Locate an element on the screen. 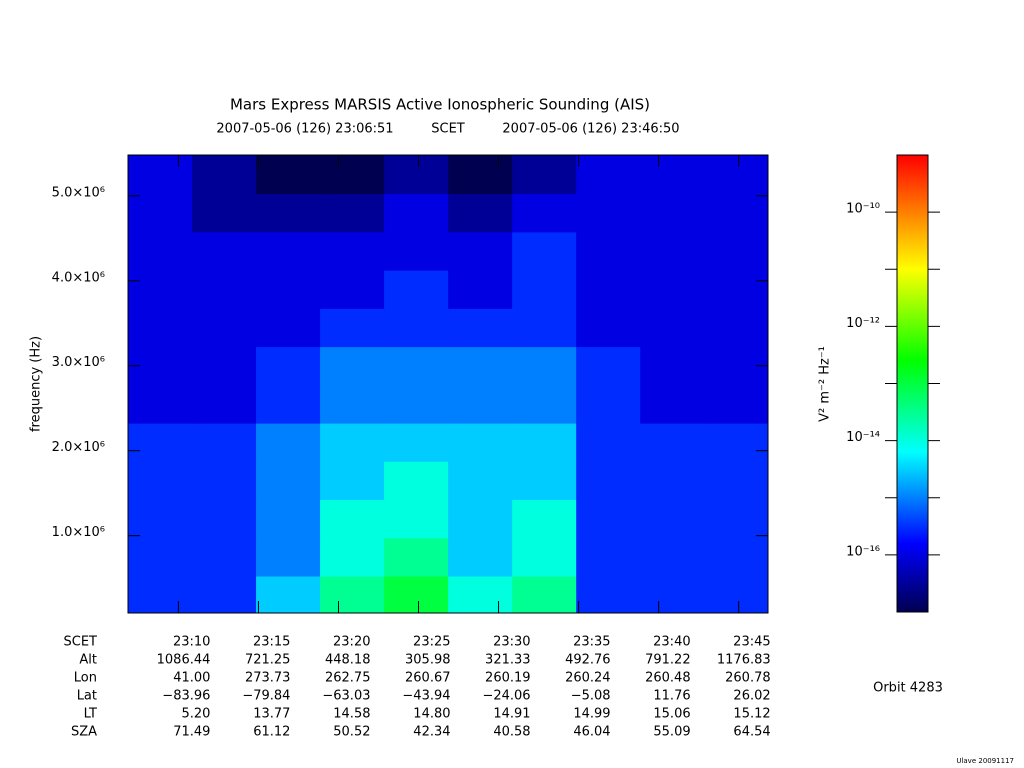  y-axis-label: frequency (Hz) is located at coordinates (36, 384).